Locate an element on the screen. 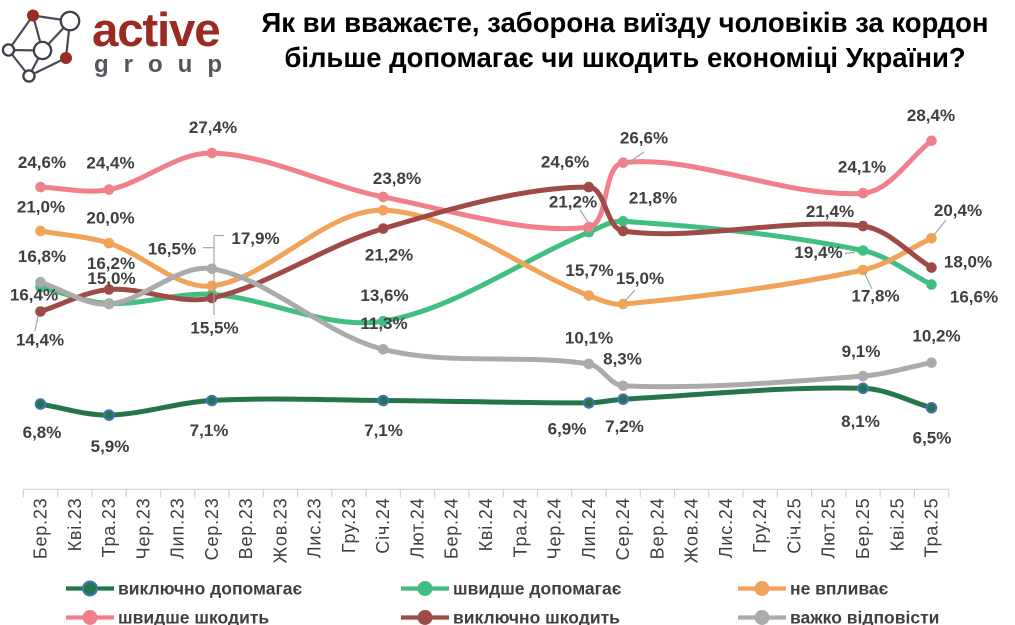 This screenshot has height=625, width=1015. svg-text: важко відповісти is located at coordinates (864, 616).